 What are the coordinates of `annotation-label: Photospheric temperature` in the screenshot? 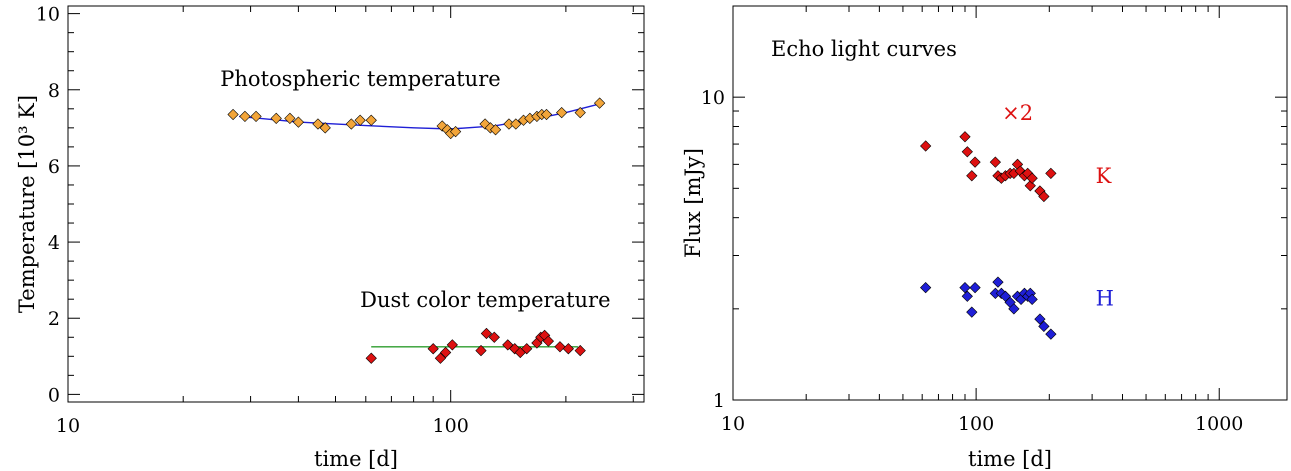 It's located at (360, 79).